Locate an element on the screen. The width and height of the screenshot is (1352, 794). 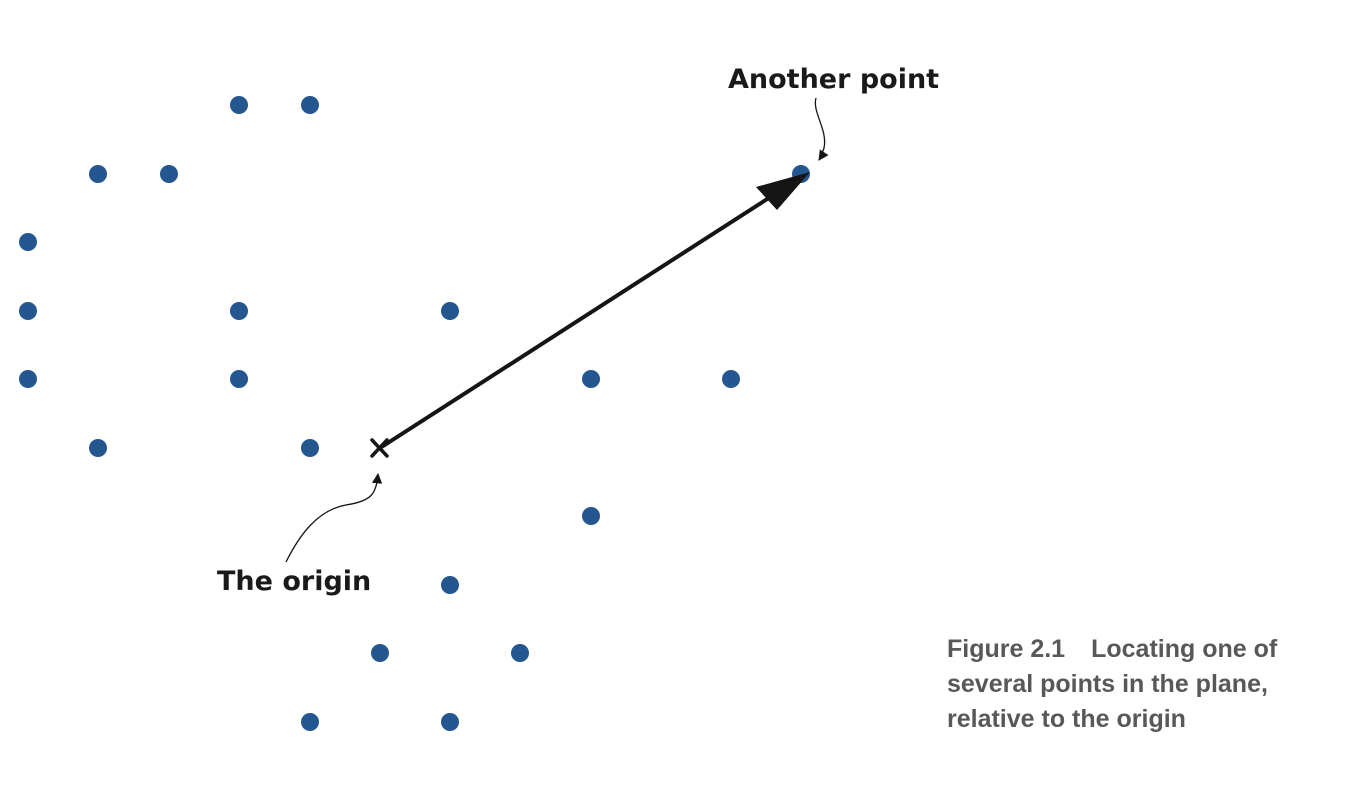
another-point-callout-curve is located at coordinates (821, 129).